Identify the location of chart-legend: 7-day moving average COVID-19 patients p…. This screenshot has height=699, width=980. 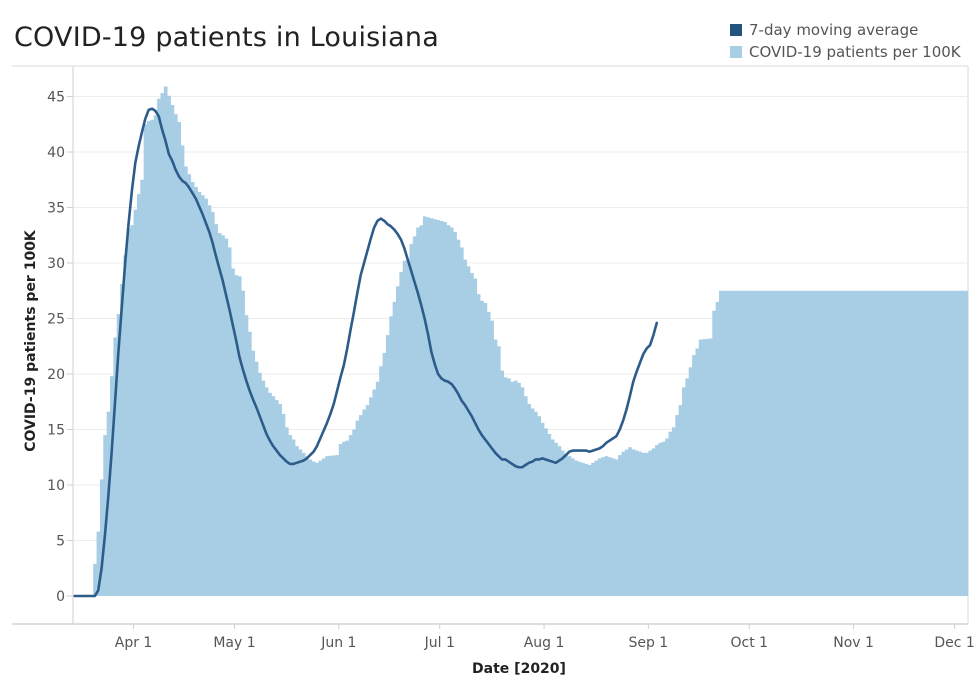
(845, 41).